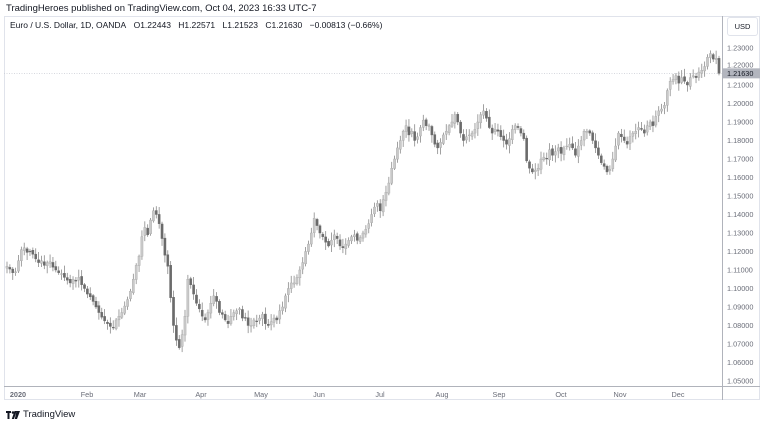  I want to click on ohlc-low: L1.21523, so click(240, 25).